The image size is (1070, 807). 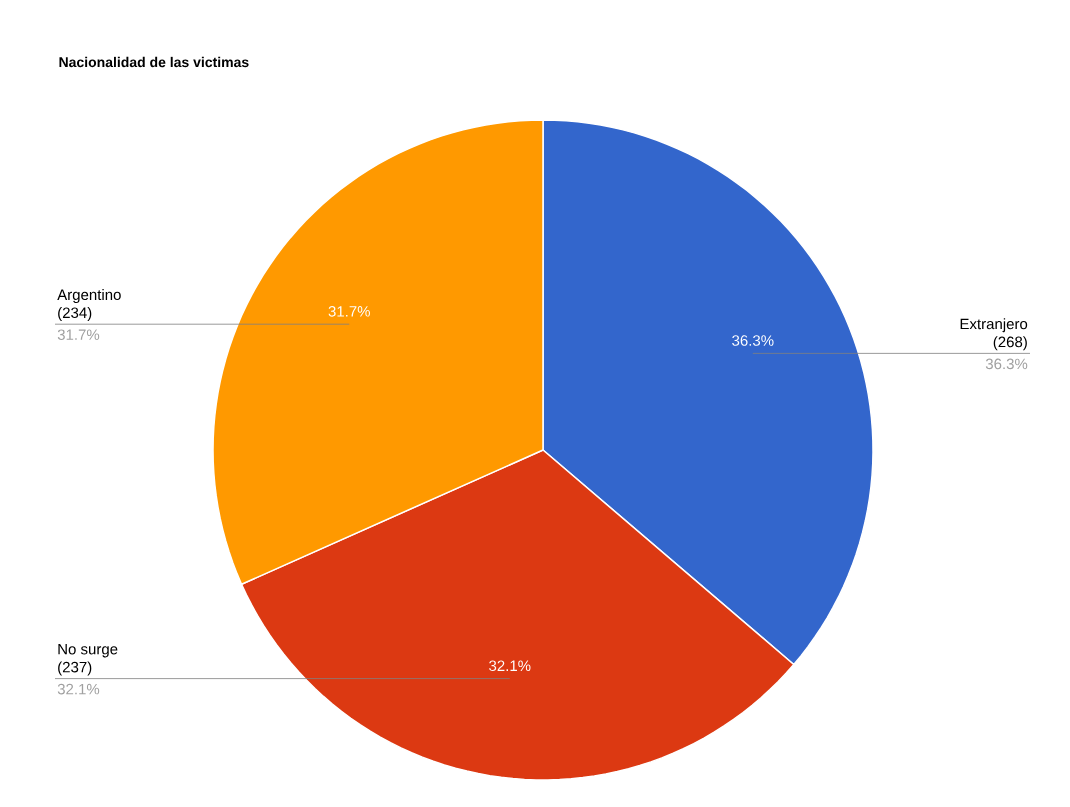 I want to click on data-label: 31.7%, so click(x=349, y=311).